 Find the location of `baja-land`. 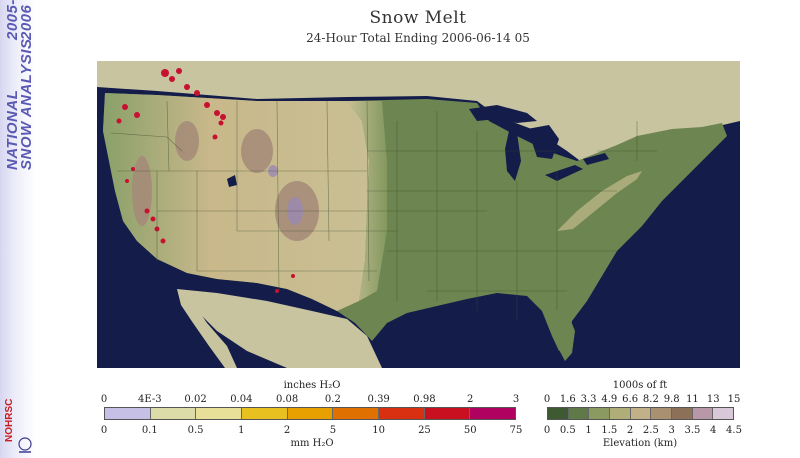

baja-land is located at coordinates (207, 328).